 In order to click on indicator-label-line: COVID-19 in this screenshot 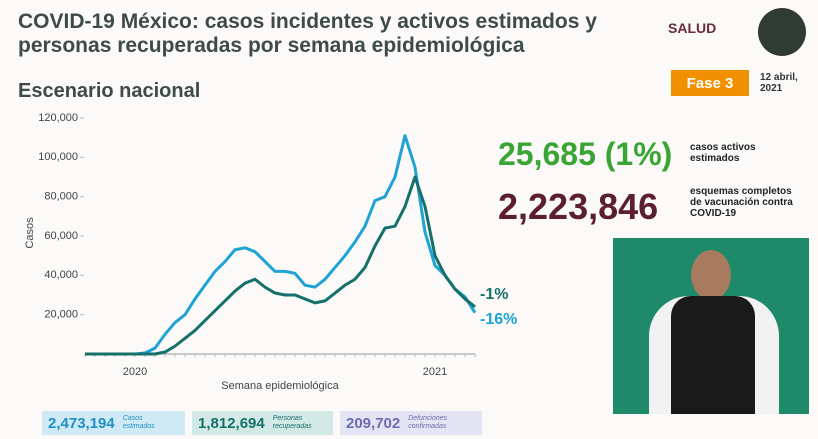, I will do `click(713, 213)`.